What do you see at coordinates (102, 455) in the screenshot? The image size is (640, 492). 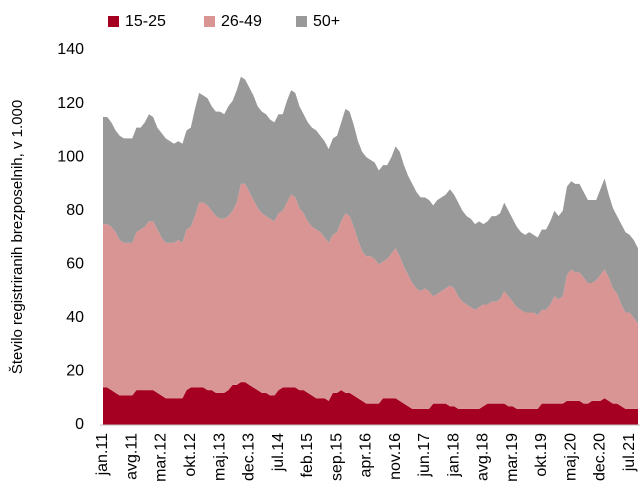 I see `x-tick-label: jan.11` at bounding box center [102, 455].